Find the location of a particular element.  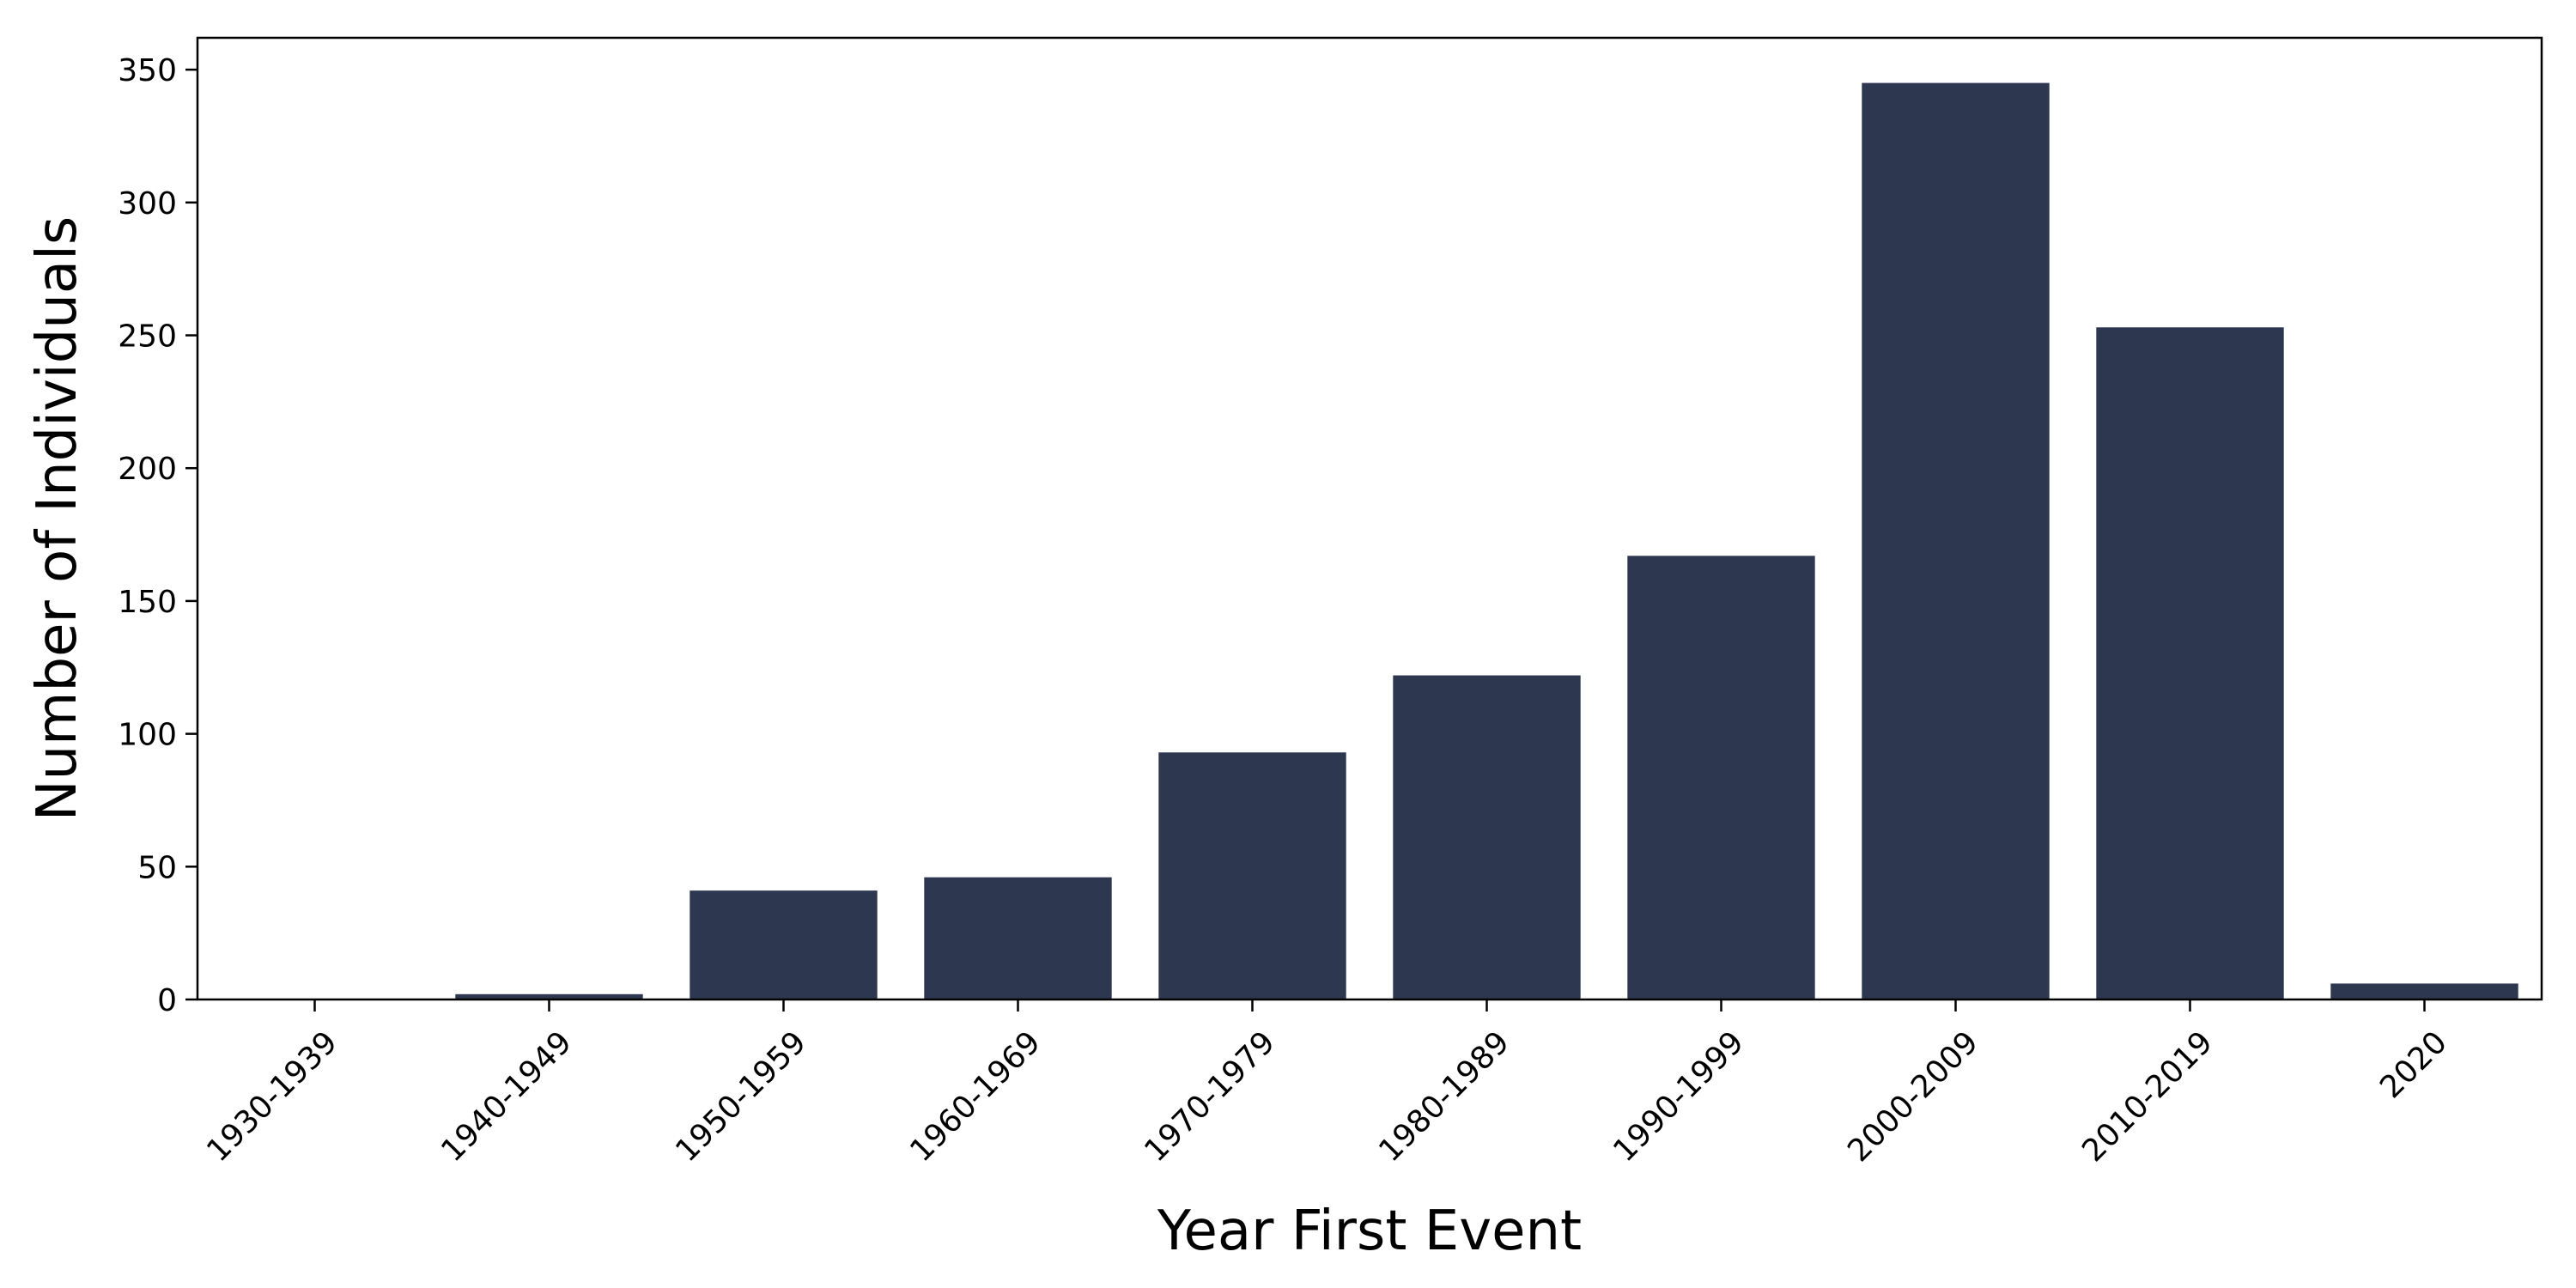

x-tick-label: 2000-2009 is located at coordinates (1913, 1096).